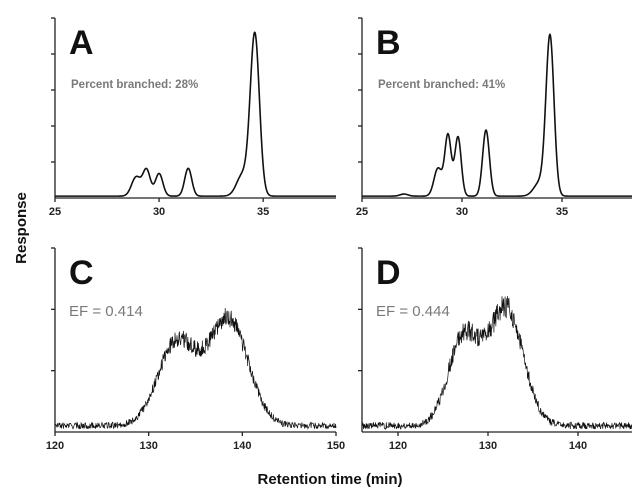 Image resolution: width=632 pixels, height=495 pixels. Describe the element at coordinates (21, 228) in the screenshot. I see `y-axis-title: Response` at that location.